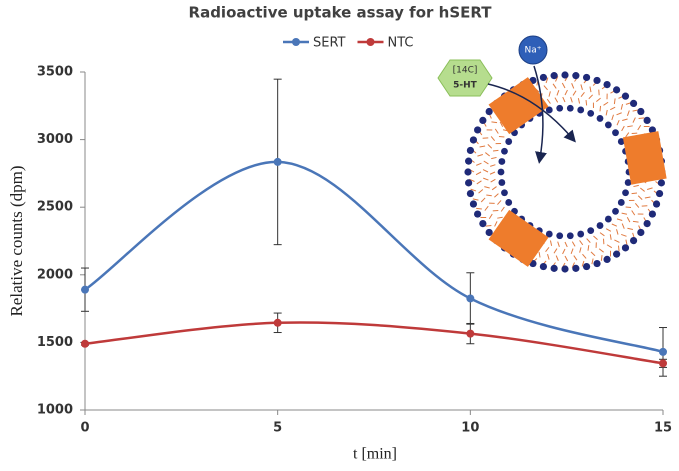  Describe the element at coordinates (533, 51) in the screenshot. I see `annotation: Na⁺` at that location.